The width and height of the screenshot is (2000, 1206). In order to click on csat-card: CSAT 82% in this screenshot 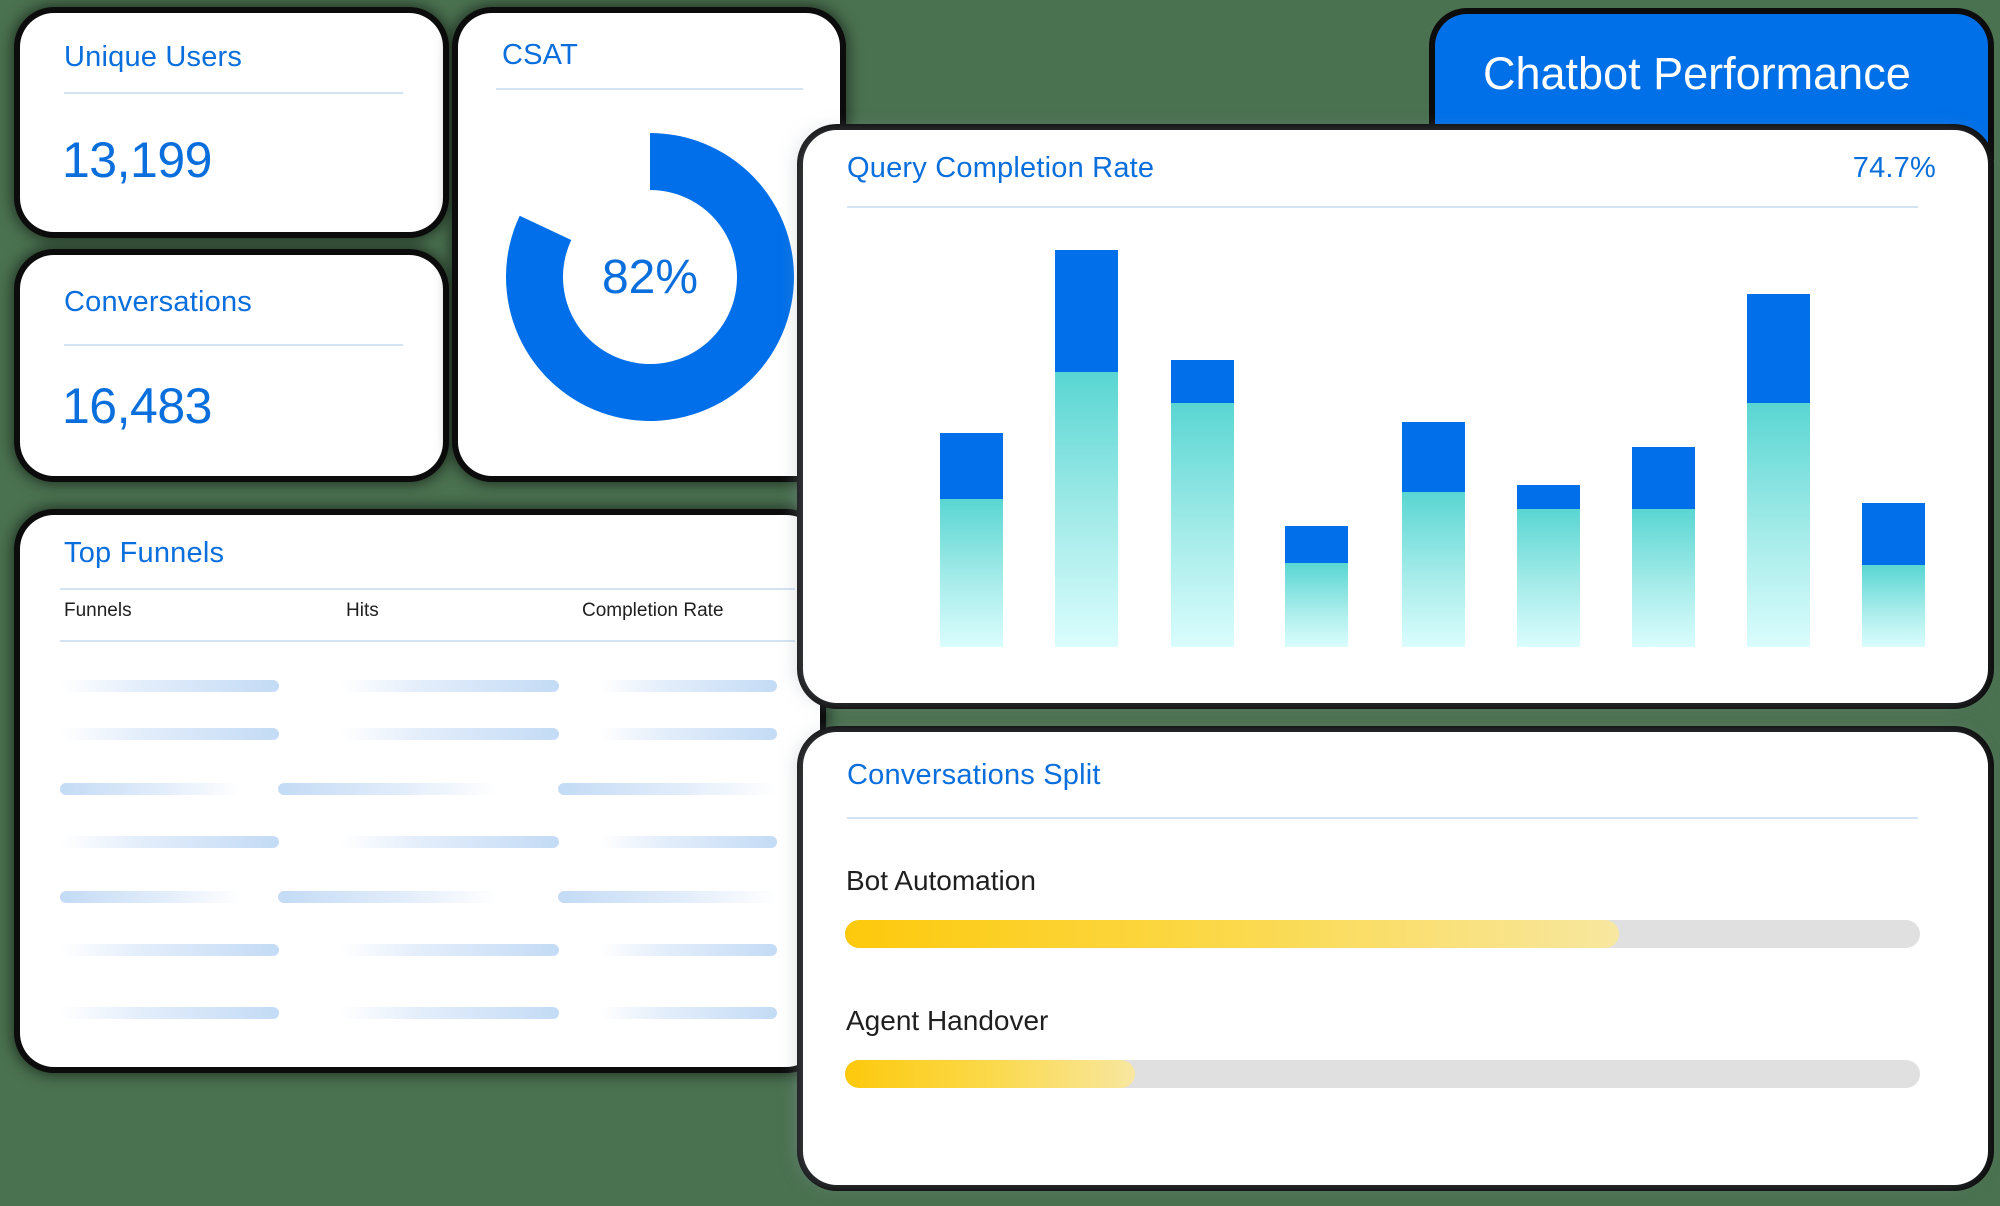, I will do `click(649, 244)`.